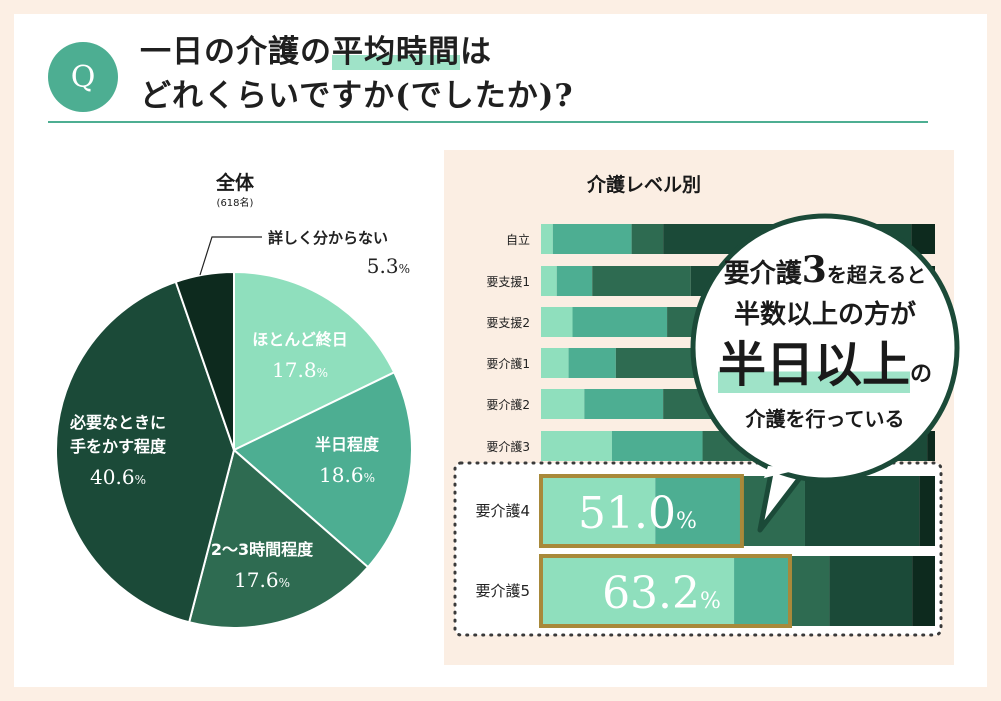  What do you see at coordinates (508, 446) in the screenshot?
I see `bar-category-label: 要介護3` at bounding box center [508, 446].